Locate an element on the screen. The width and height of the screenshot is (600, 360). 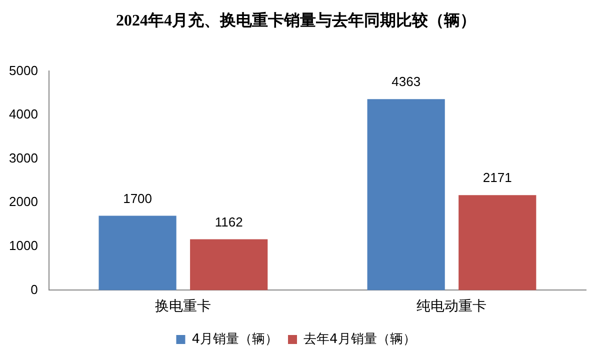
x-tick-label: 换电重卡 is located at coordinates (183, 306).